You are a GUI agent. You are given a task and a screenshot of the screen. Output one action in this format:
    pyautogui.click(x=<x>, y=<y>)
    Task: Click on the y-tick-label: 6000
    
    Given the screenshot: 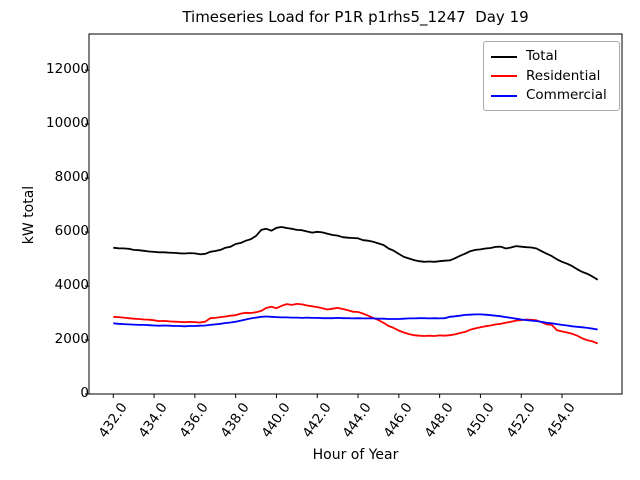 What is the action you would take?
    pyautogui.click(x=71, y=231)
    